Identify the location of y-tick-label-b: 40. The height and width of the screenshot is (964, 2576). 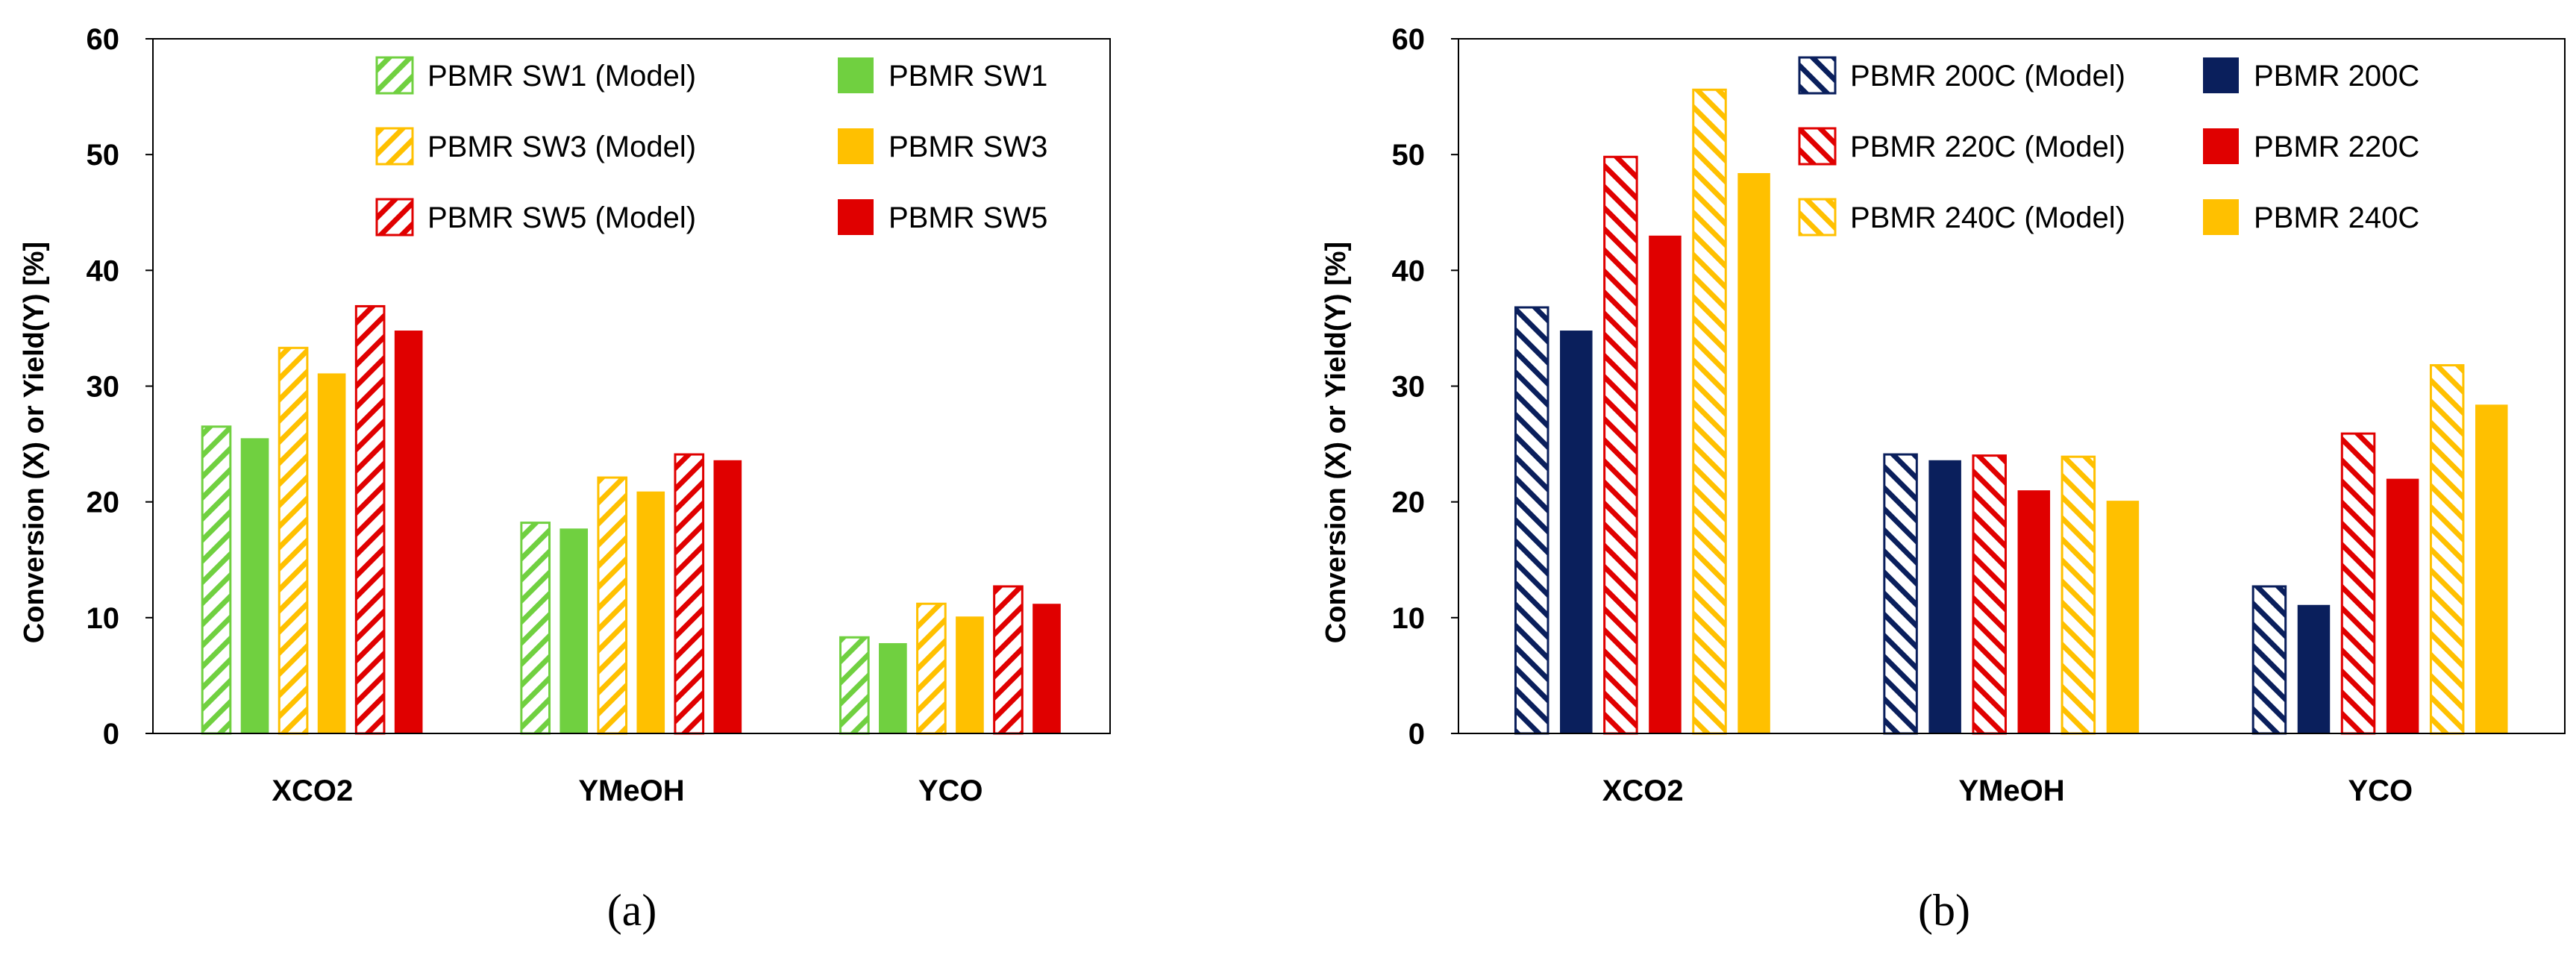
(1409, 270).